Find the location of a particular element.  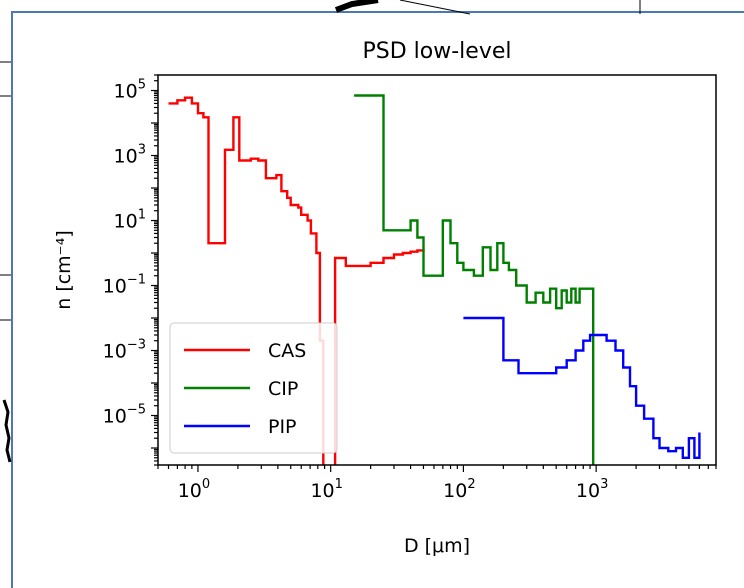

background-arrow-stroke is located at coordinates (356, 6).